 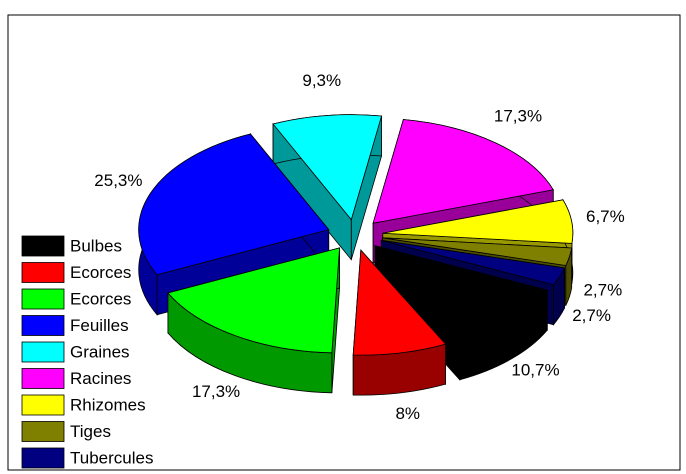 I want to click on data-label: 10,7%, so click(x=535, y=370).